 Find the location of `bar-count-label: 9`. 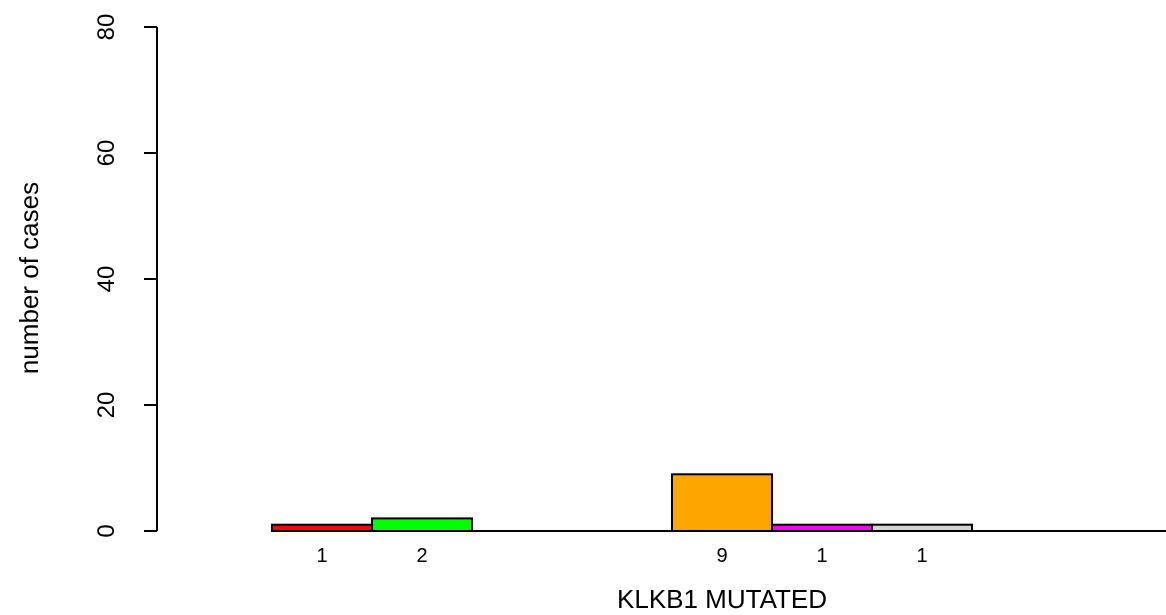

bar-count-label: 9 is located at coordinates (721, 556).